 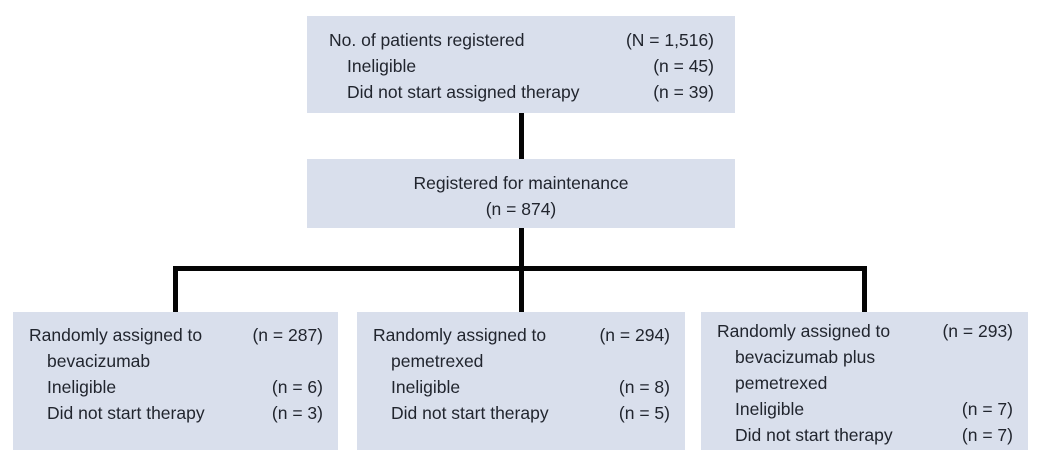 What do you see at coordinates (805, 357) in the screenshot?
I see `row-label: bevacizumab plus` at bounding box center [805, 357].